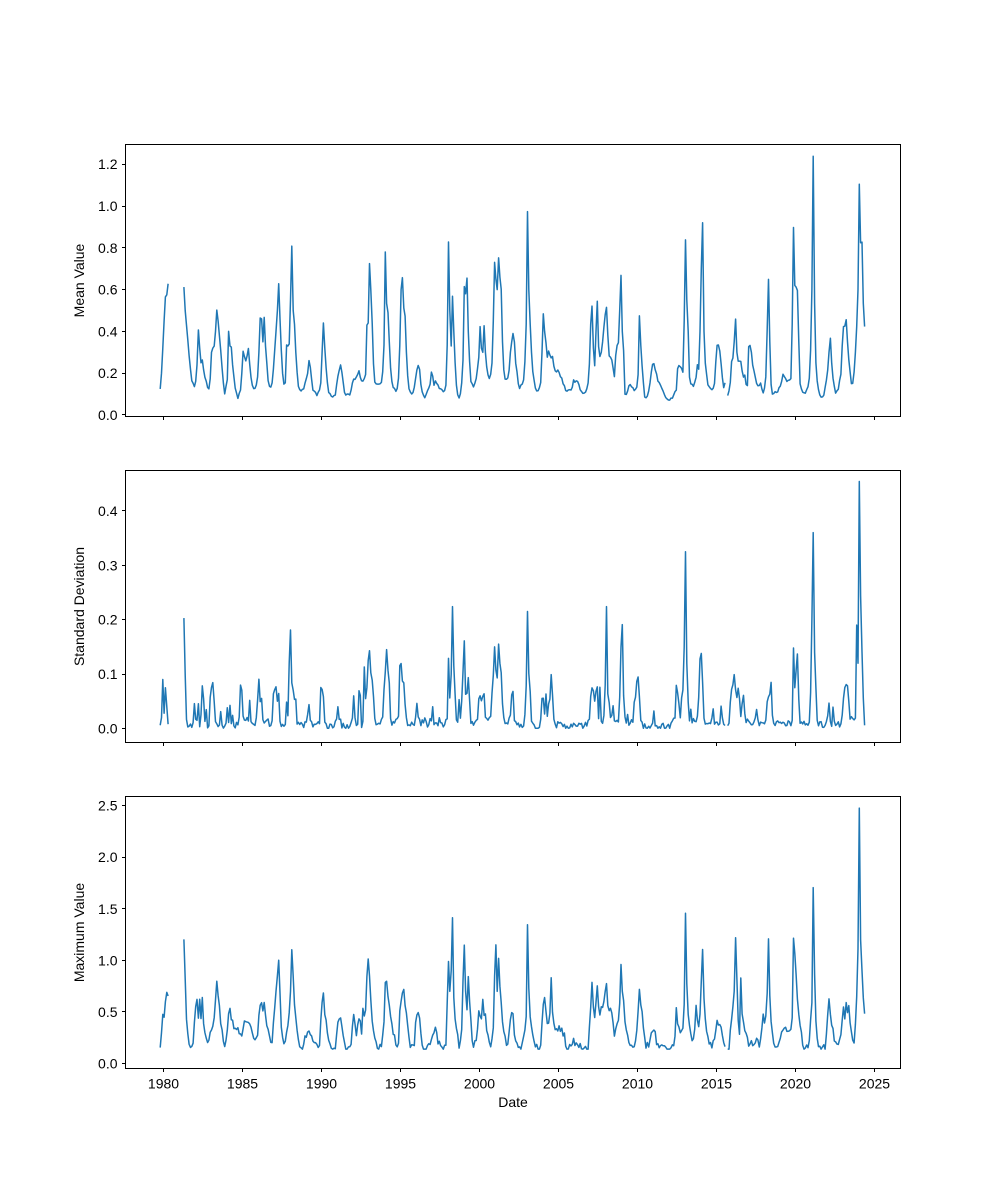 The height and width of the screenshot is (1200, 1000). What do you see at coordinates (558, 1084) in the screenshot?
I see `svg-text: 2005` at bounding box center [558, 1084].